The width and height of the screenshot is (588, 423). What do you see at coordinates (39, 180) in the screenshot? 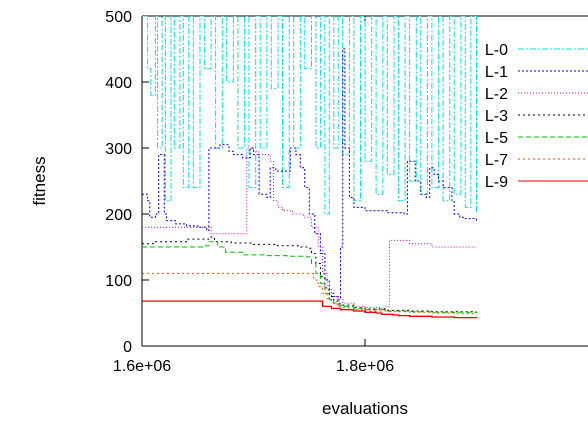
I see `y-axis-label: fitness` at bounding box center [39, 180].